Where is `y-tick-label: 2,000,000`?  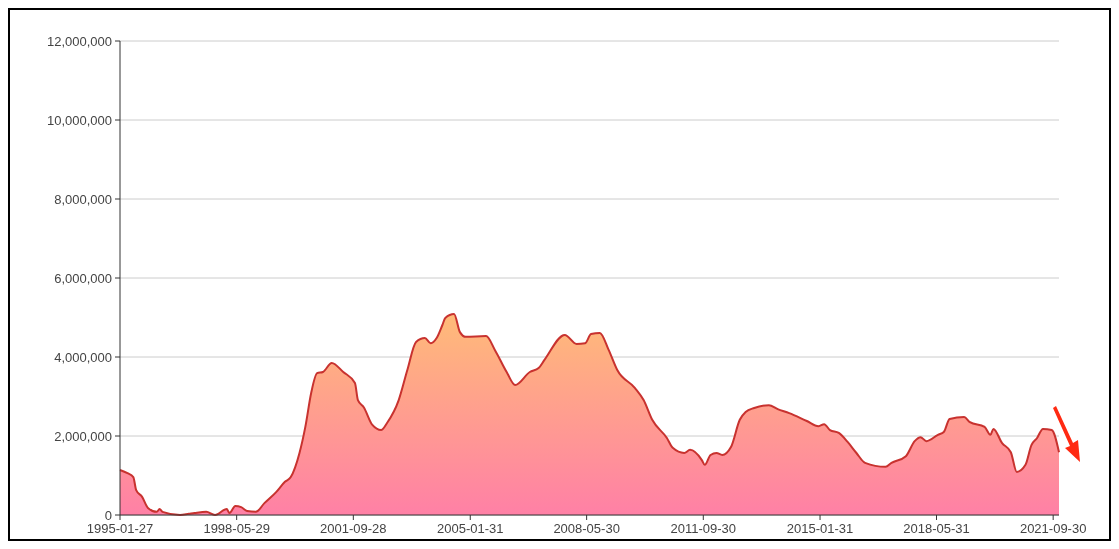 y-tick-label: 2,000,000 is located at coordinates (83, 436).